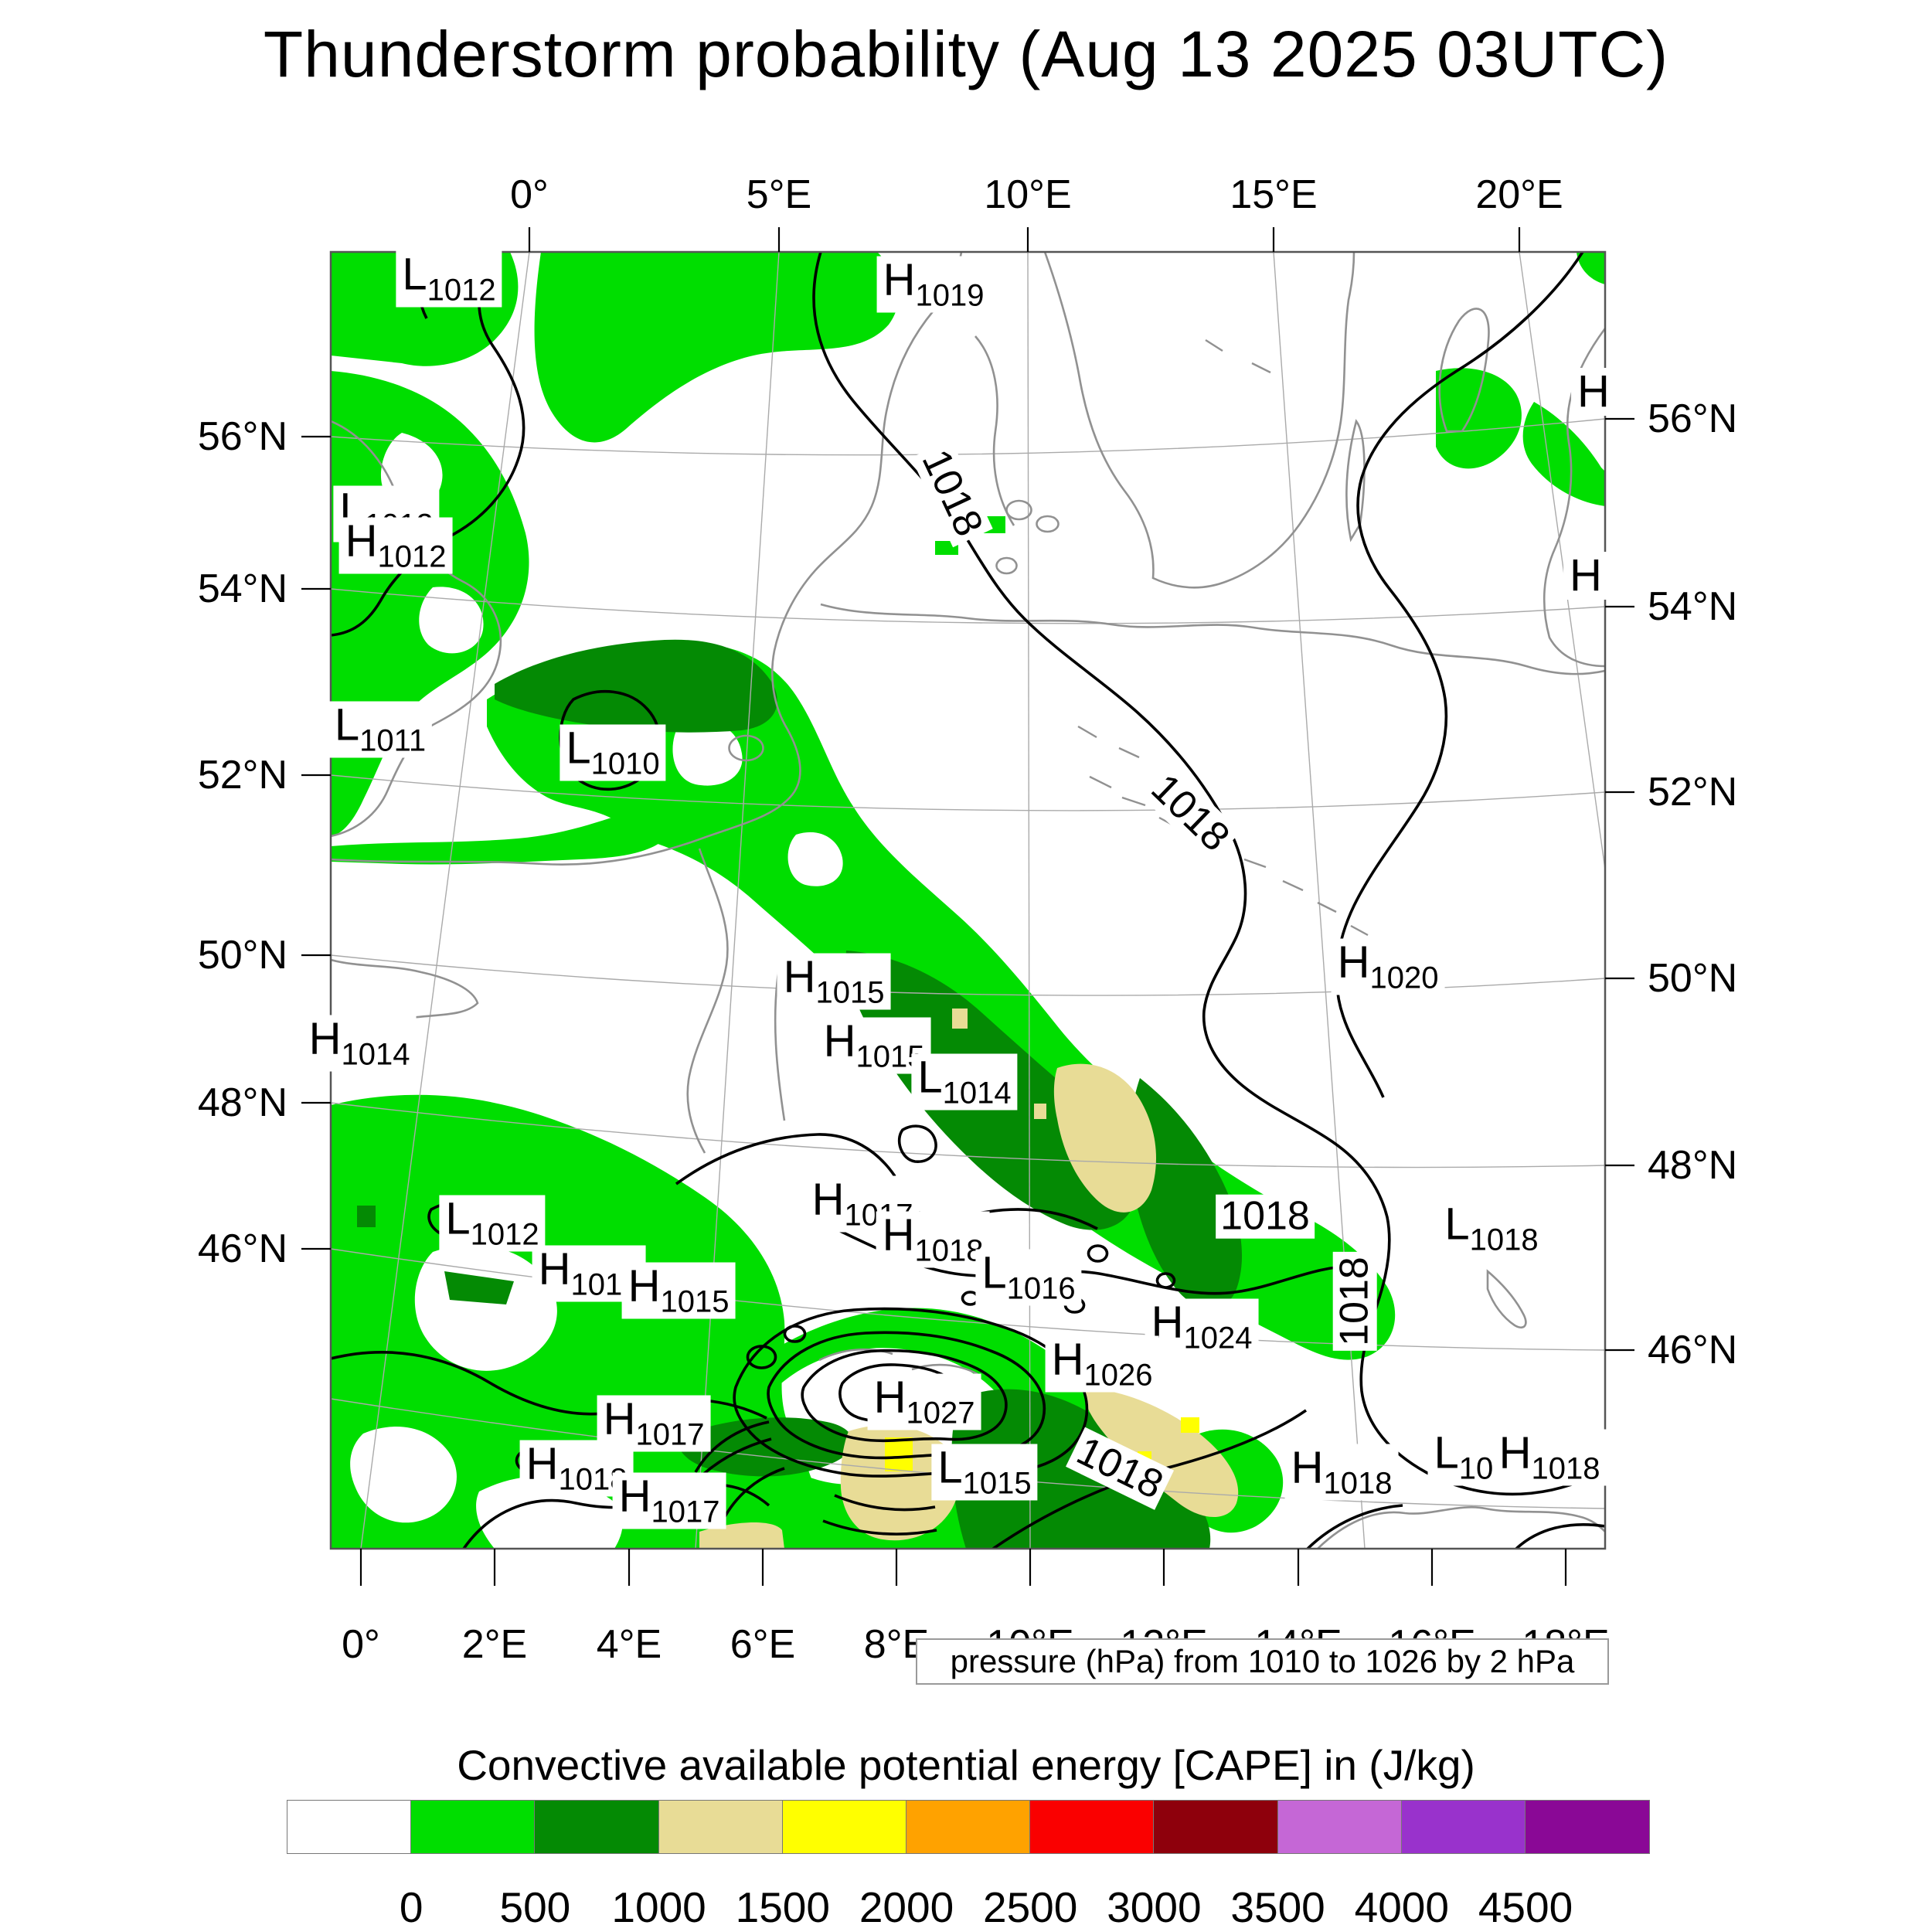  What do you see at coordinates (1277, 1907) in the screenshot?
I see `colorbar-tick-label: 3500` at bounding box center [1277, 1907].